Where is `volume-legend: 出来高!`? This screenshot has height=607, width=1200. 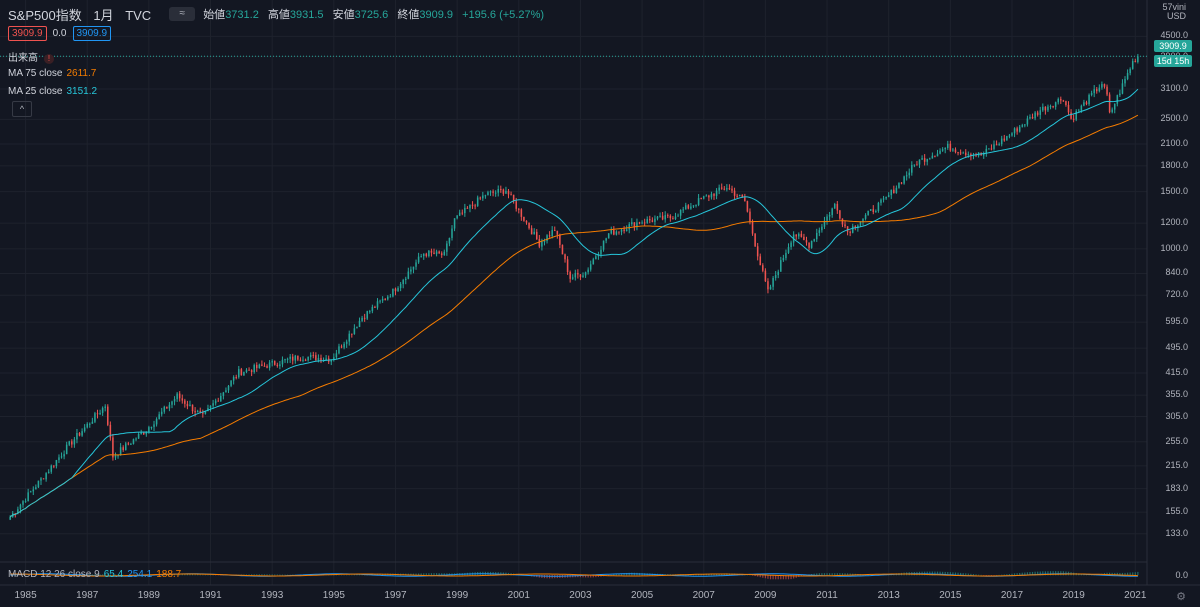 volume-legend: 出来高! is located at coordinates (31, 56).